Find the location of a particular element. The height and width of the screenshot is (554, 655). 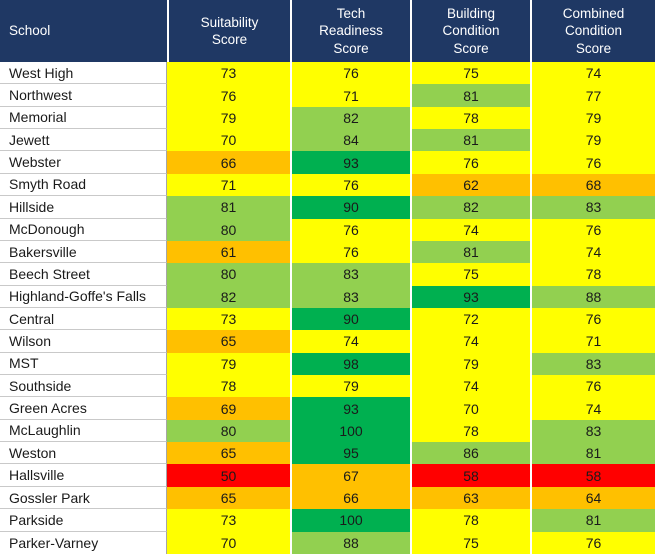

table-row: Southside 78 79 74 76 is located at coordinates (327, 386).